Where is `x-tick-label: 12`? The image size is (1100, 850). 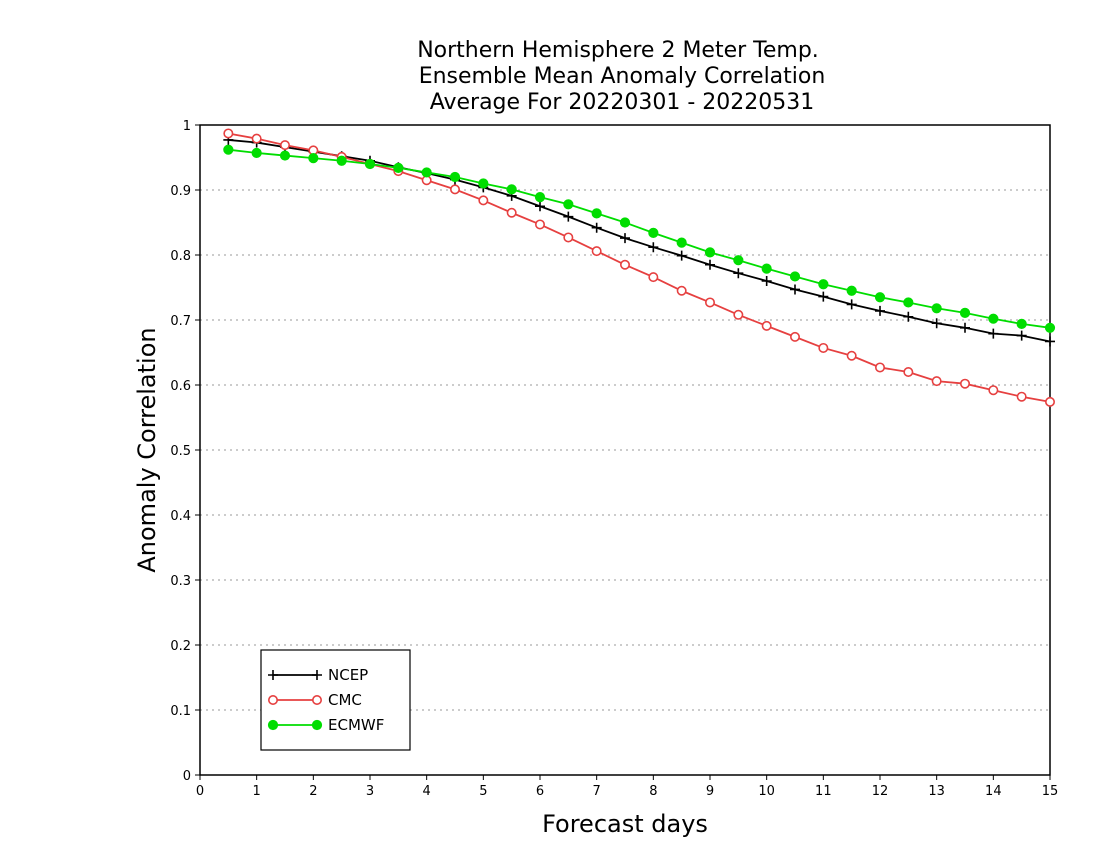 x-tick-label: 12 is located at coordinates (880, 791).